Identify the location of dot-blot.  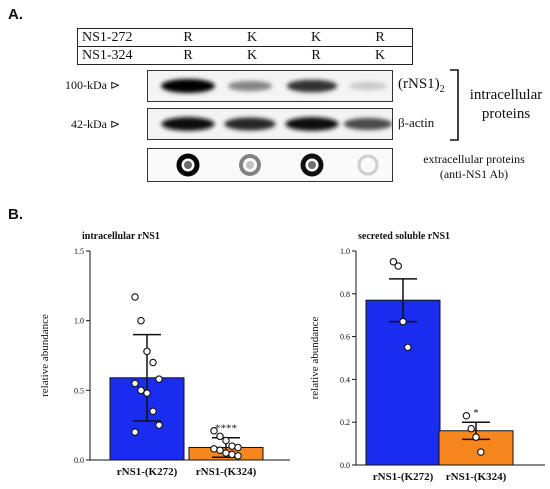
(270, 165).